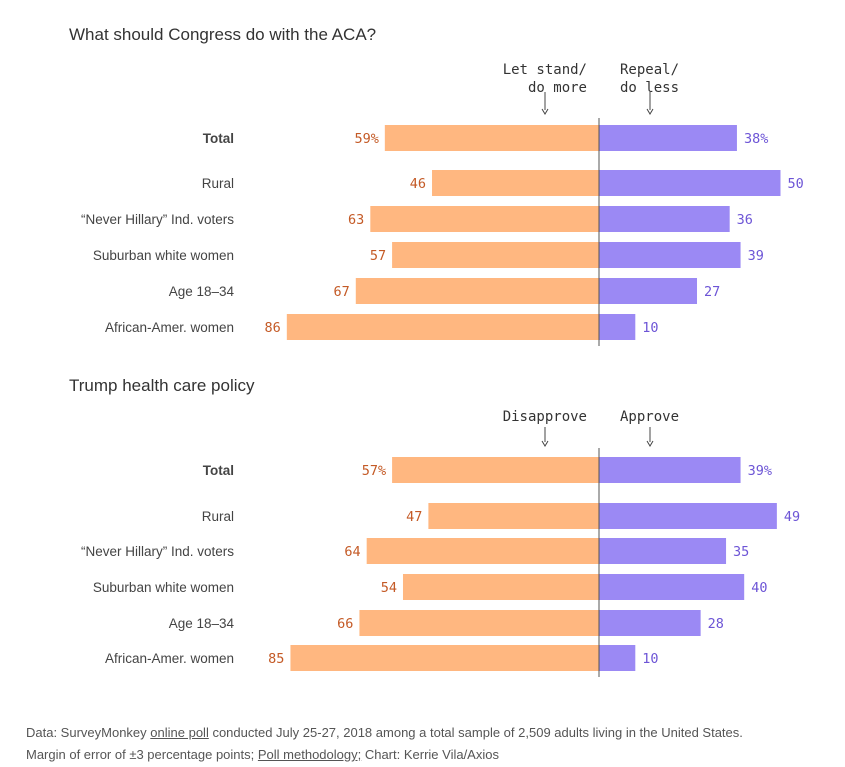 This screenshot has width=845, height=767. Describe the element at coordinates (760, 471) in the screenshot. I see `chart2-right-value-label: 39%` at that location.